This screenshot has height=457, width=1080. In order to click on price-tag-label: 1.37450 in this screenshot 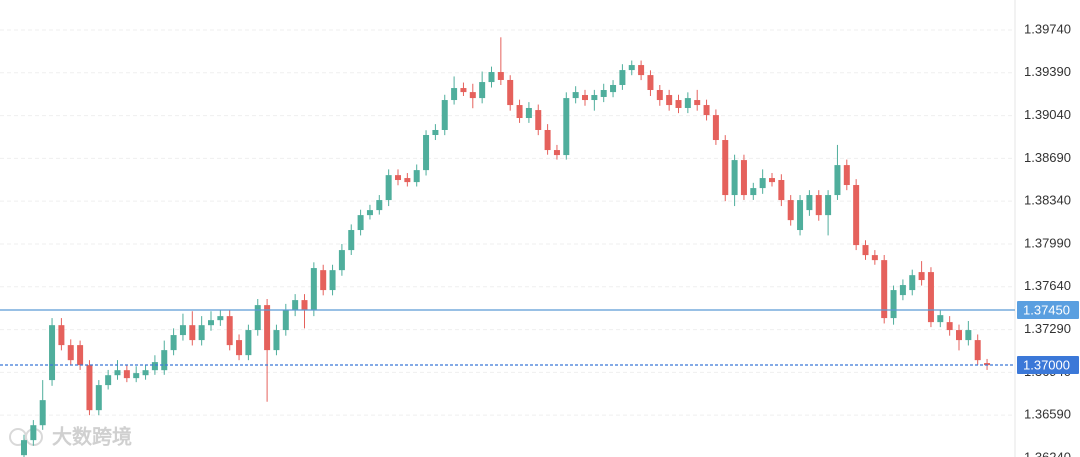, I will do `click(1046, 309)`.